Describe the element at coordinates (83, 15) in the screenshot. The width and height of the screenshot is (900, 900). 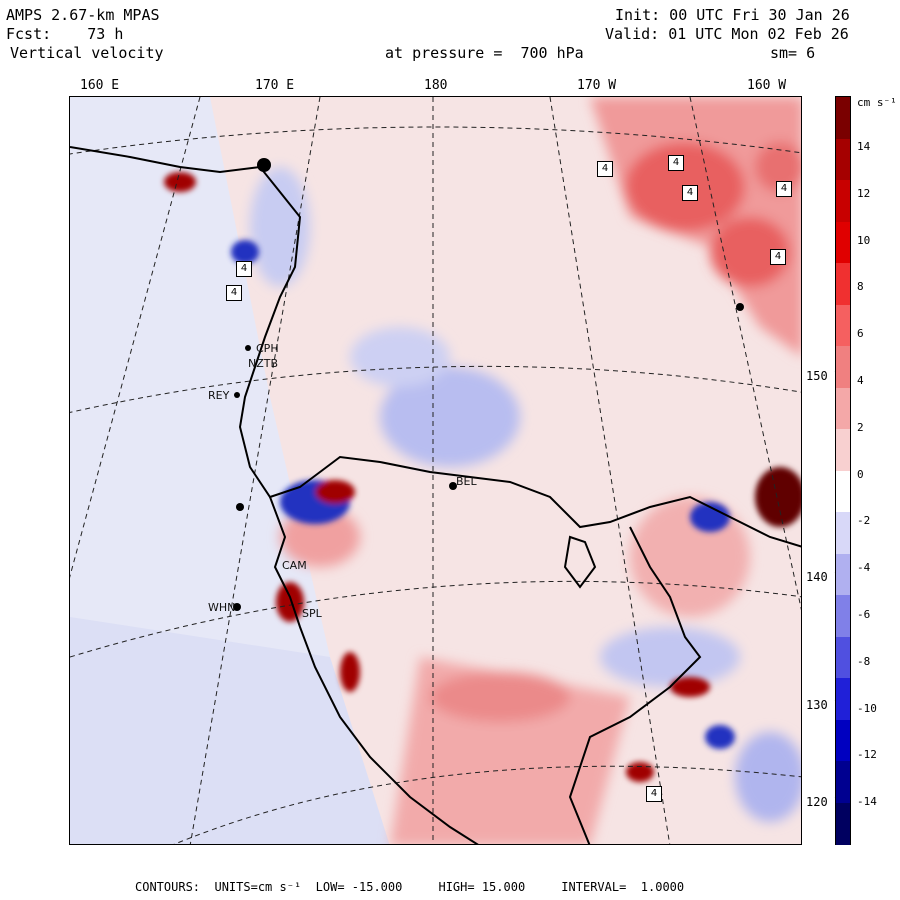
I see `model-title: AMPS 2.67-km MPAS` at that location.